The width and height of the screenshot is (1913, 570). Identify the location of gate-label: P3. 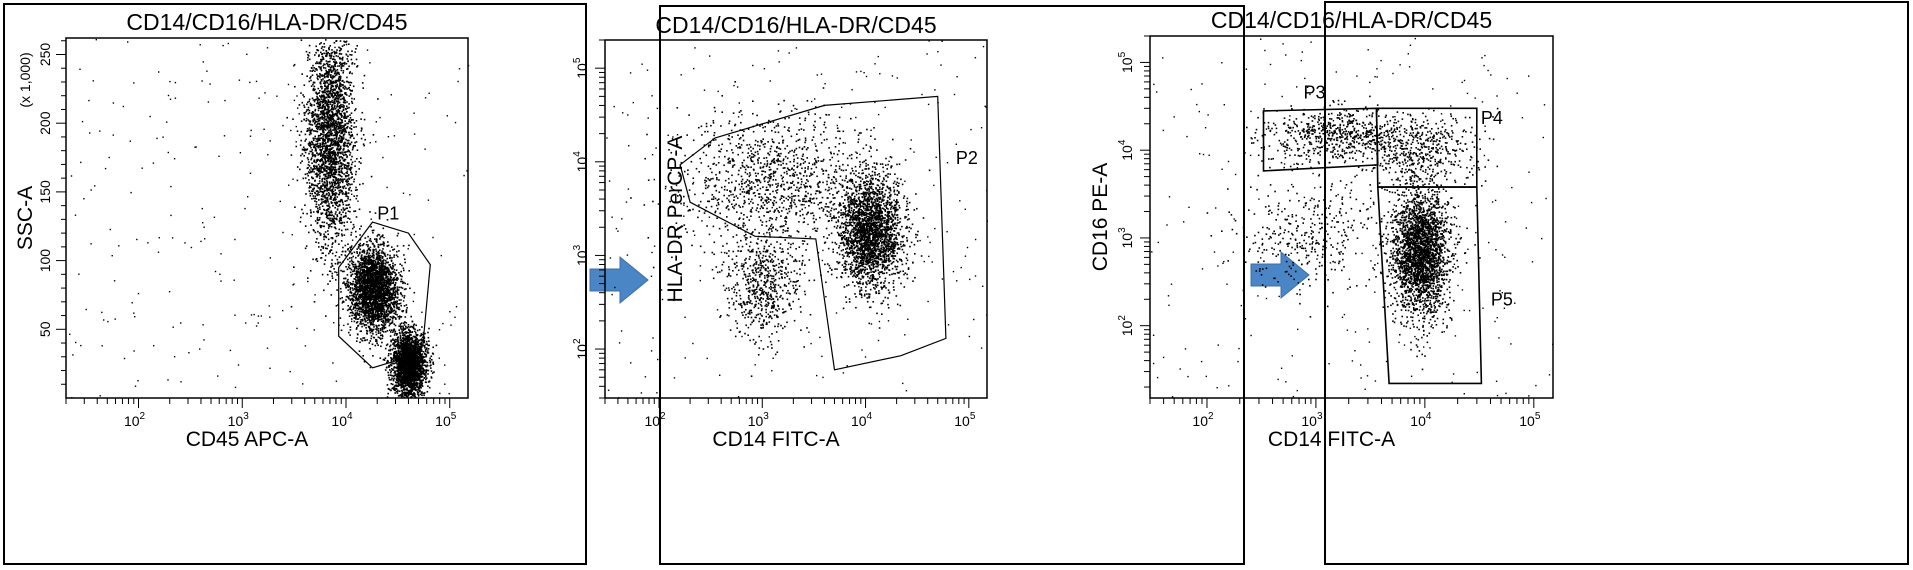
(1314, 92).